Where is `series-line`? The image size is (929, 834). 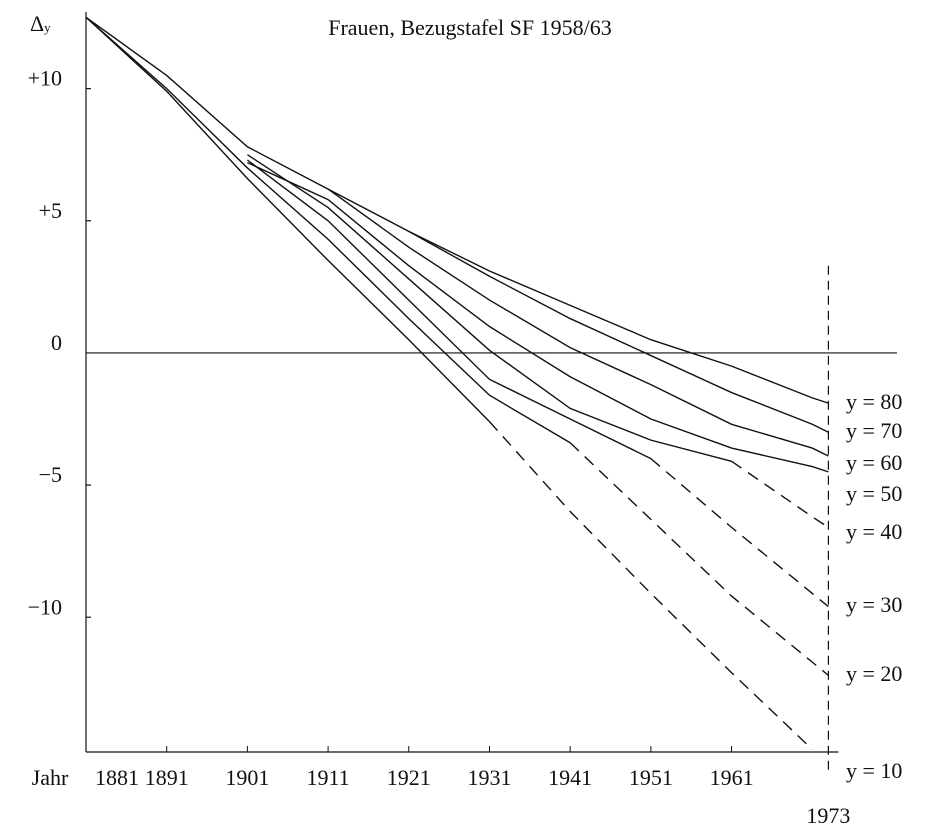 series-line is located at coordinates (618, 331).